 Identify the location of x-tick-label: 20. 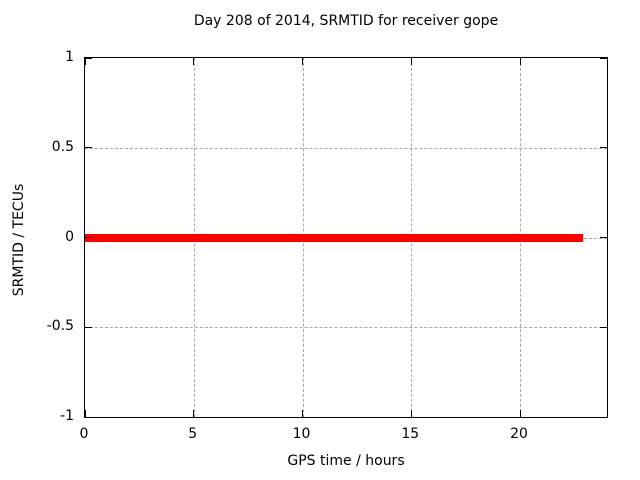
(519, 434).